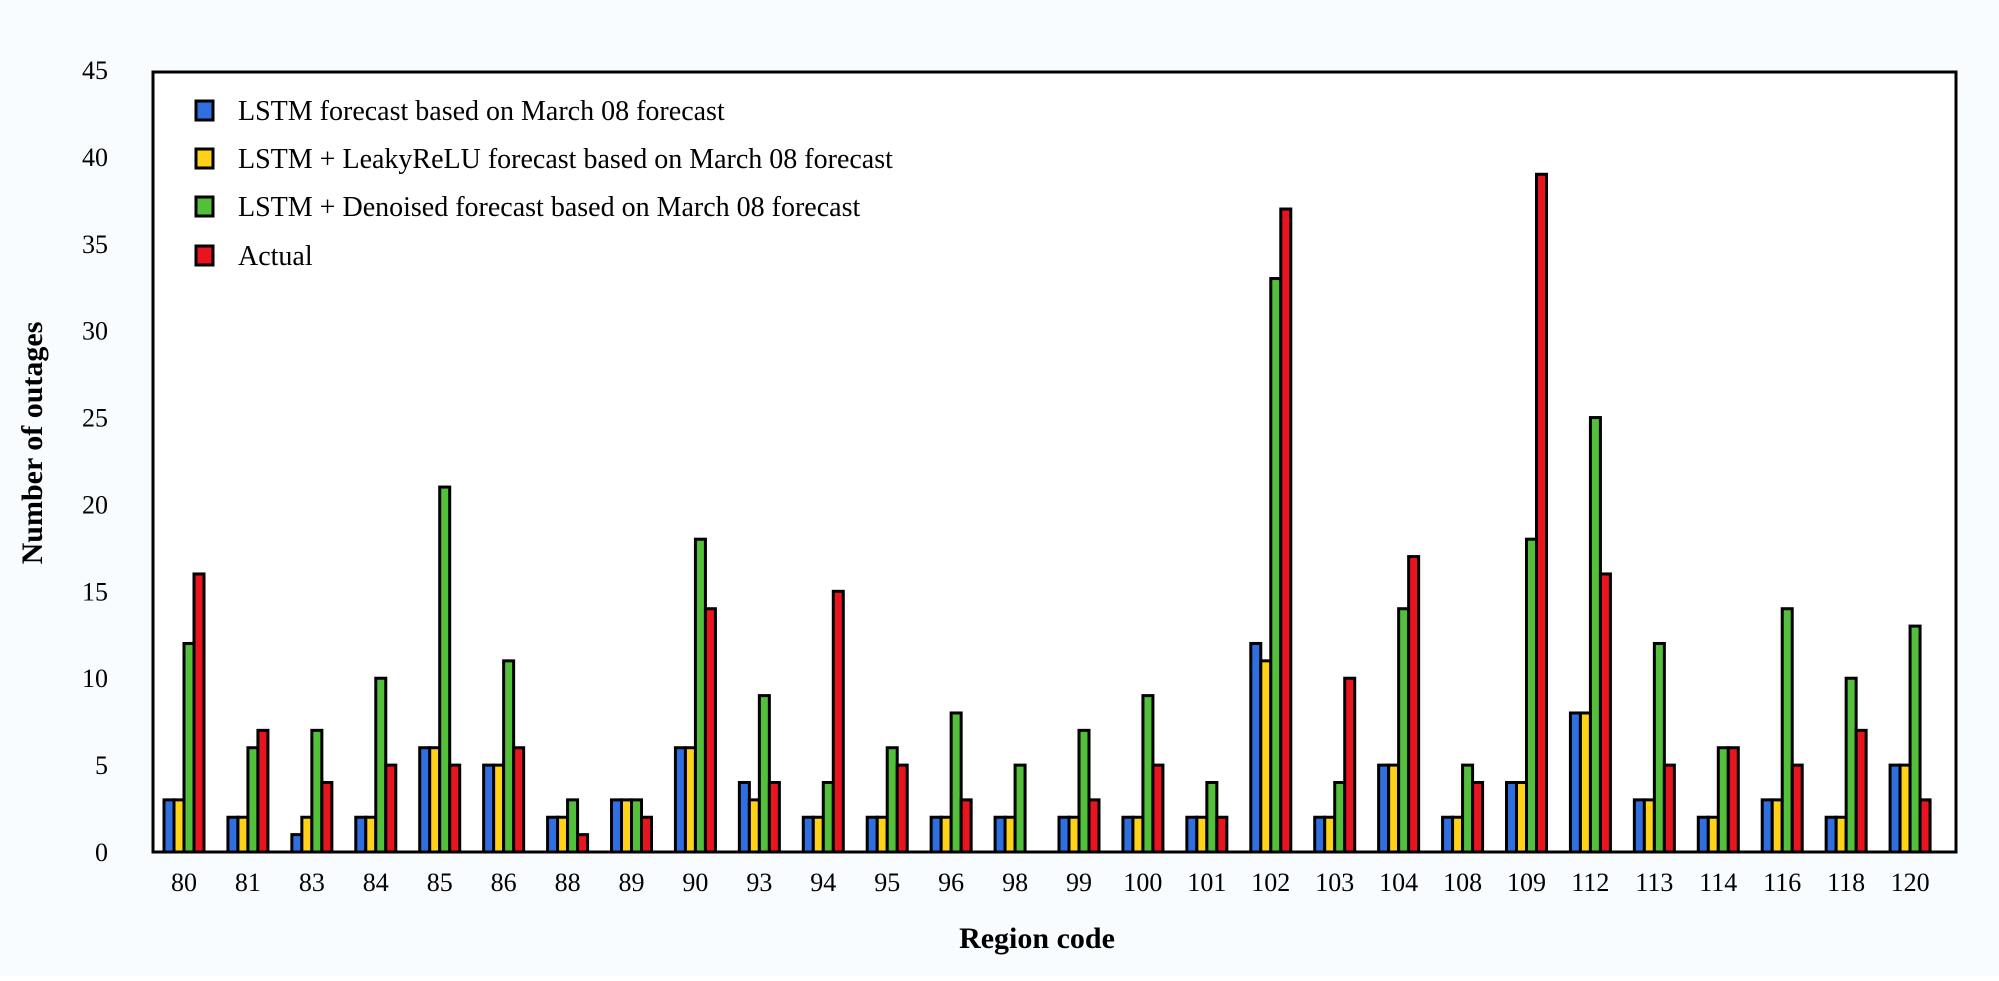 This screenshot has width=1999, height=981. Describe the element at coordinates (248, 882) in the screenshot. I see `x-tick-label: 81` at that location.